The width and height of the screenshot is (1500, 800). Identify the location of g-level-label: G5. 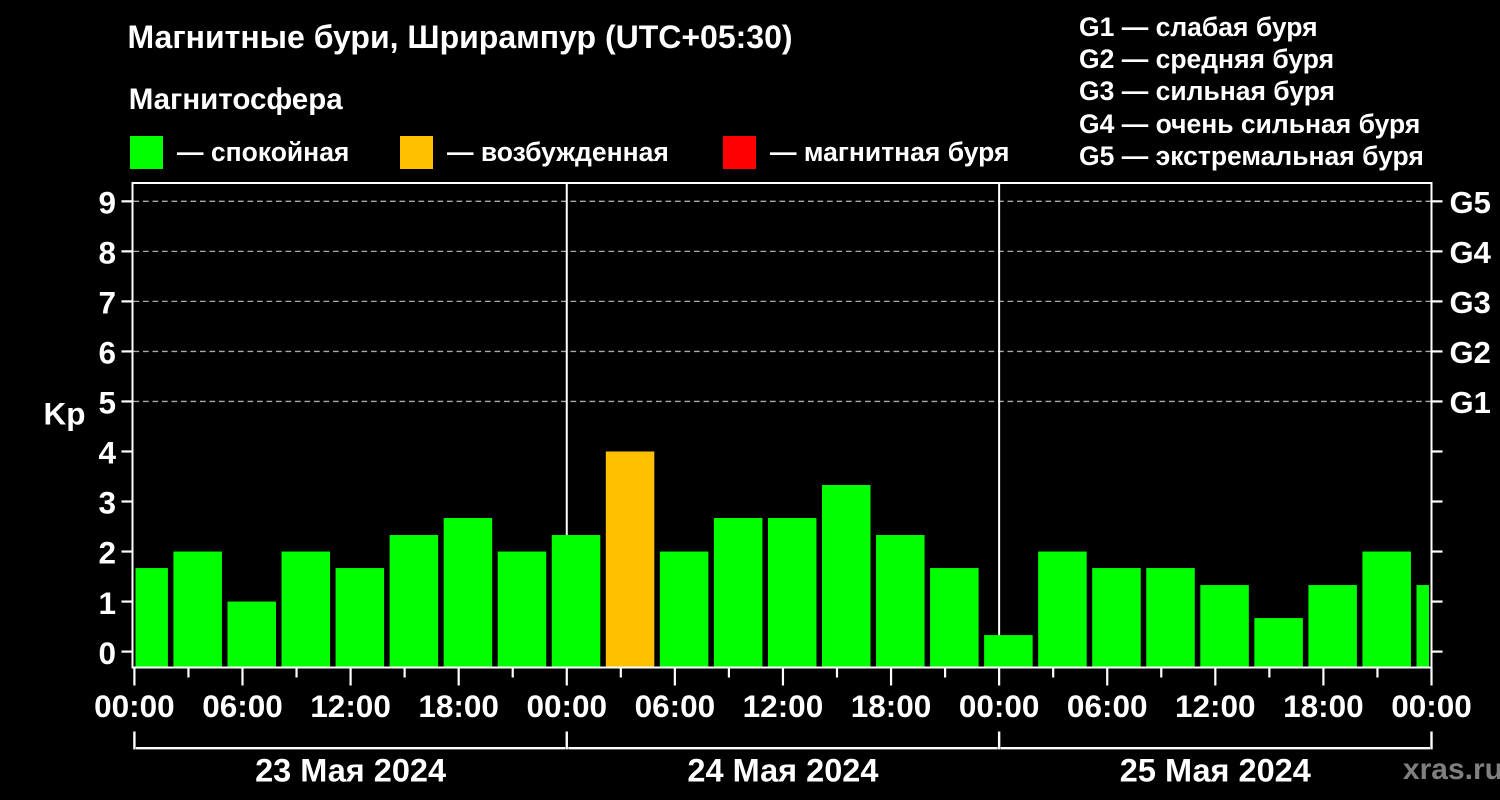
(1470, 202).